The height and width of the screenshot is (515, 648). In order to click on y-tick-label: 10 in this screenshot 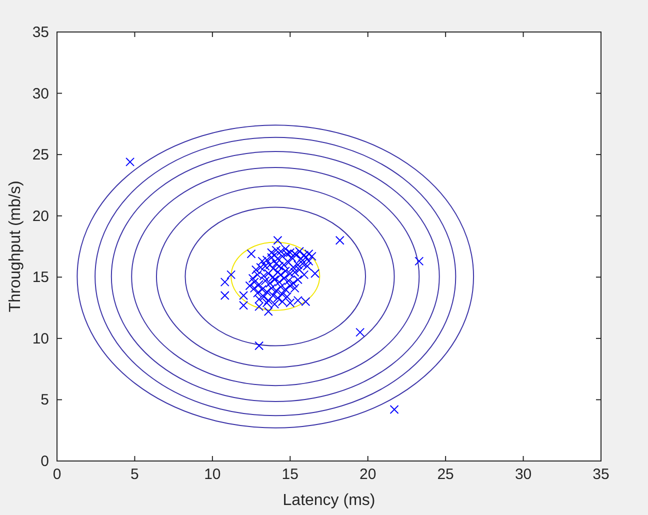, I will do `click(40, 339)`.